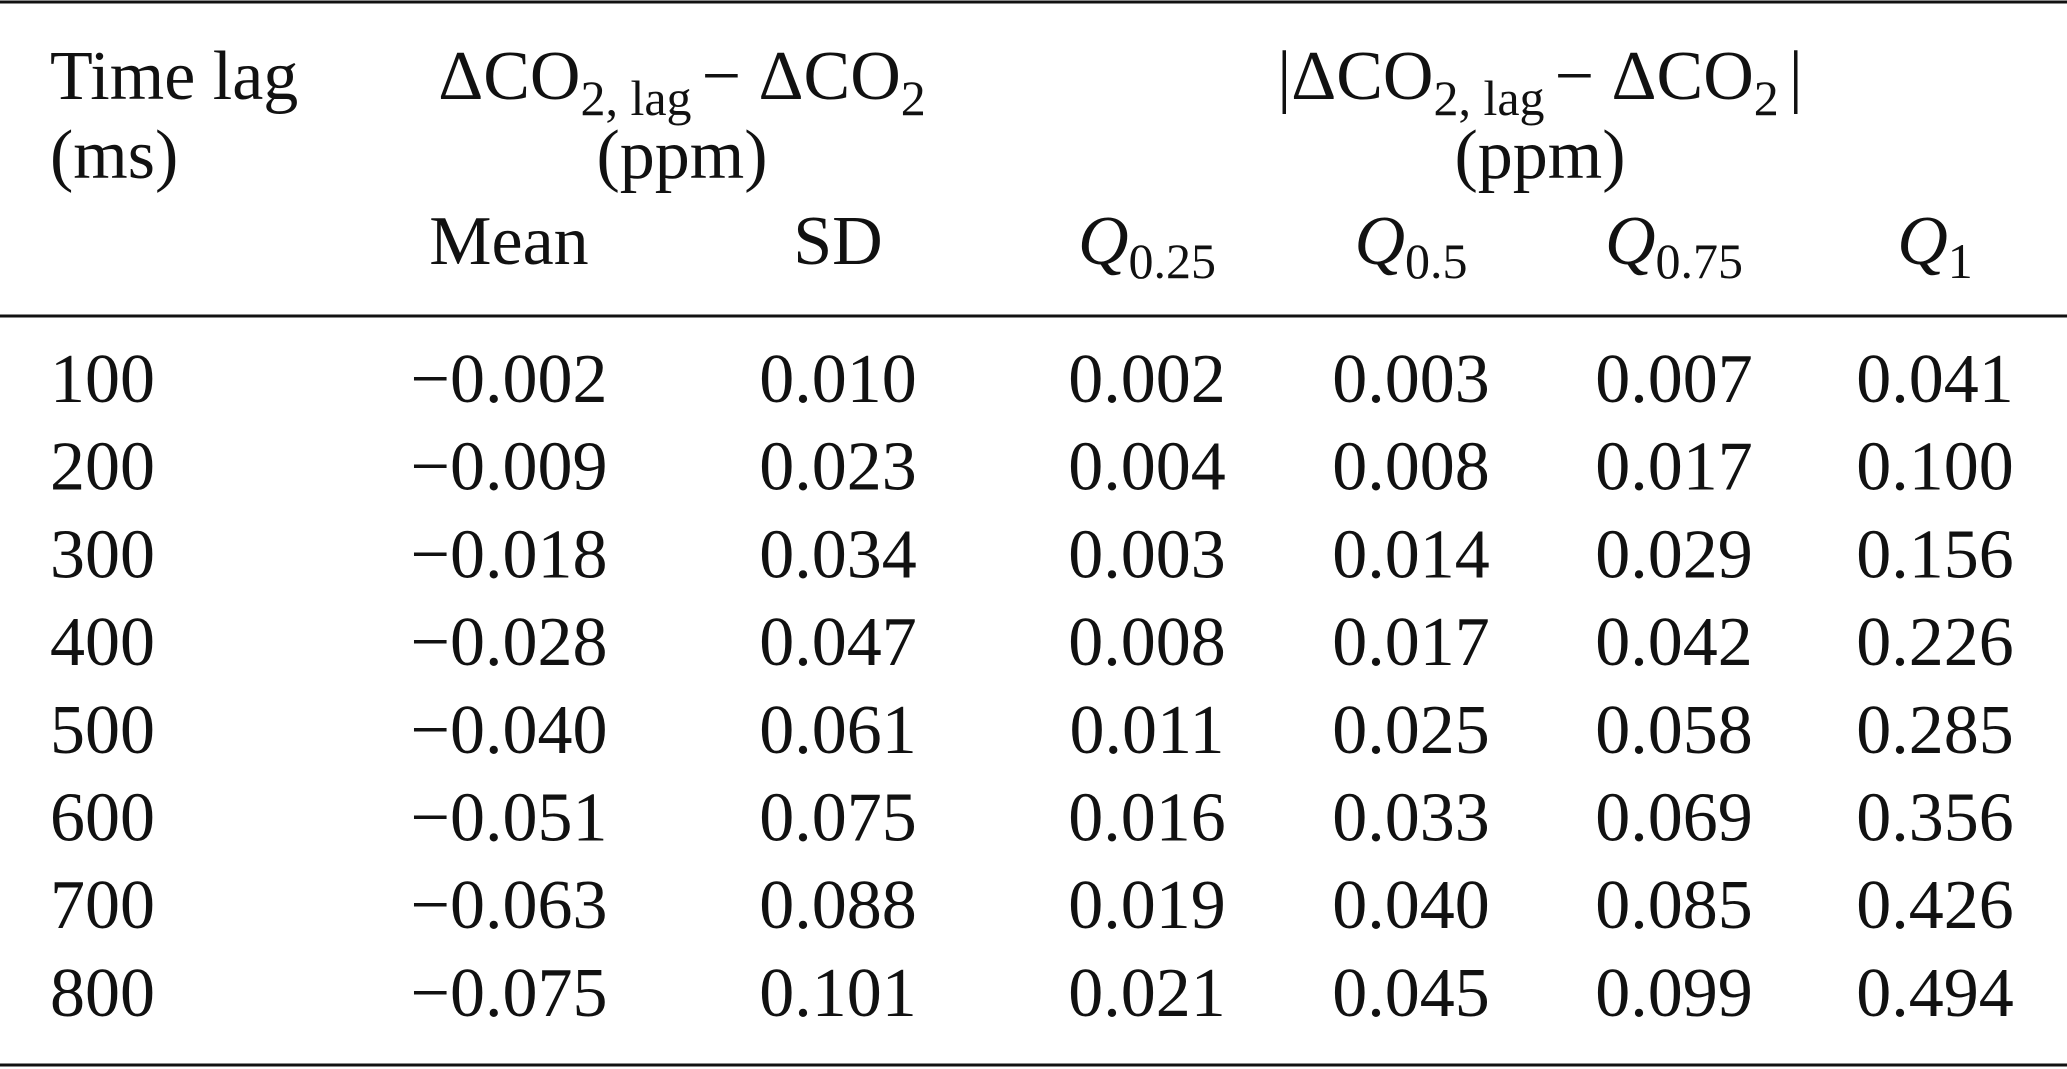 Image resolution: width=2067 pixels, height=1069 pixels. Describe the element at coordinates (1411, 993) in the screenshot. I see `cell: 0.045` at that location.